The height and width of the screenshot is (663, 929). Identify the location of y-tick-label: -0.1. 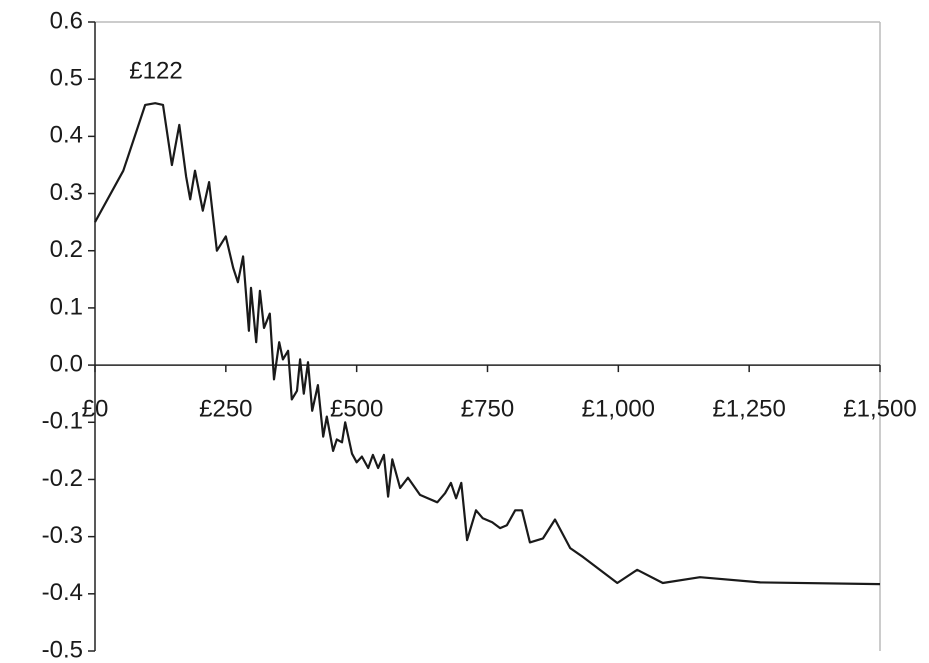
(62, 421).